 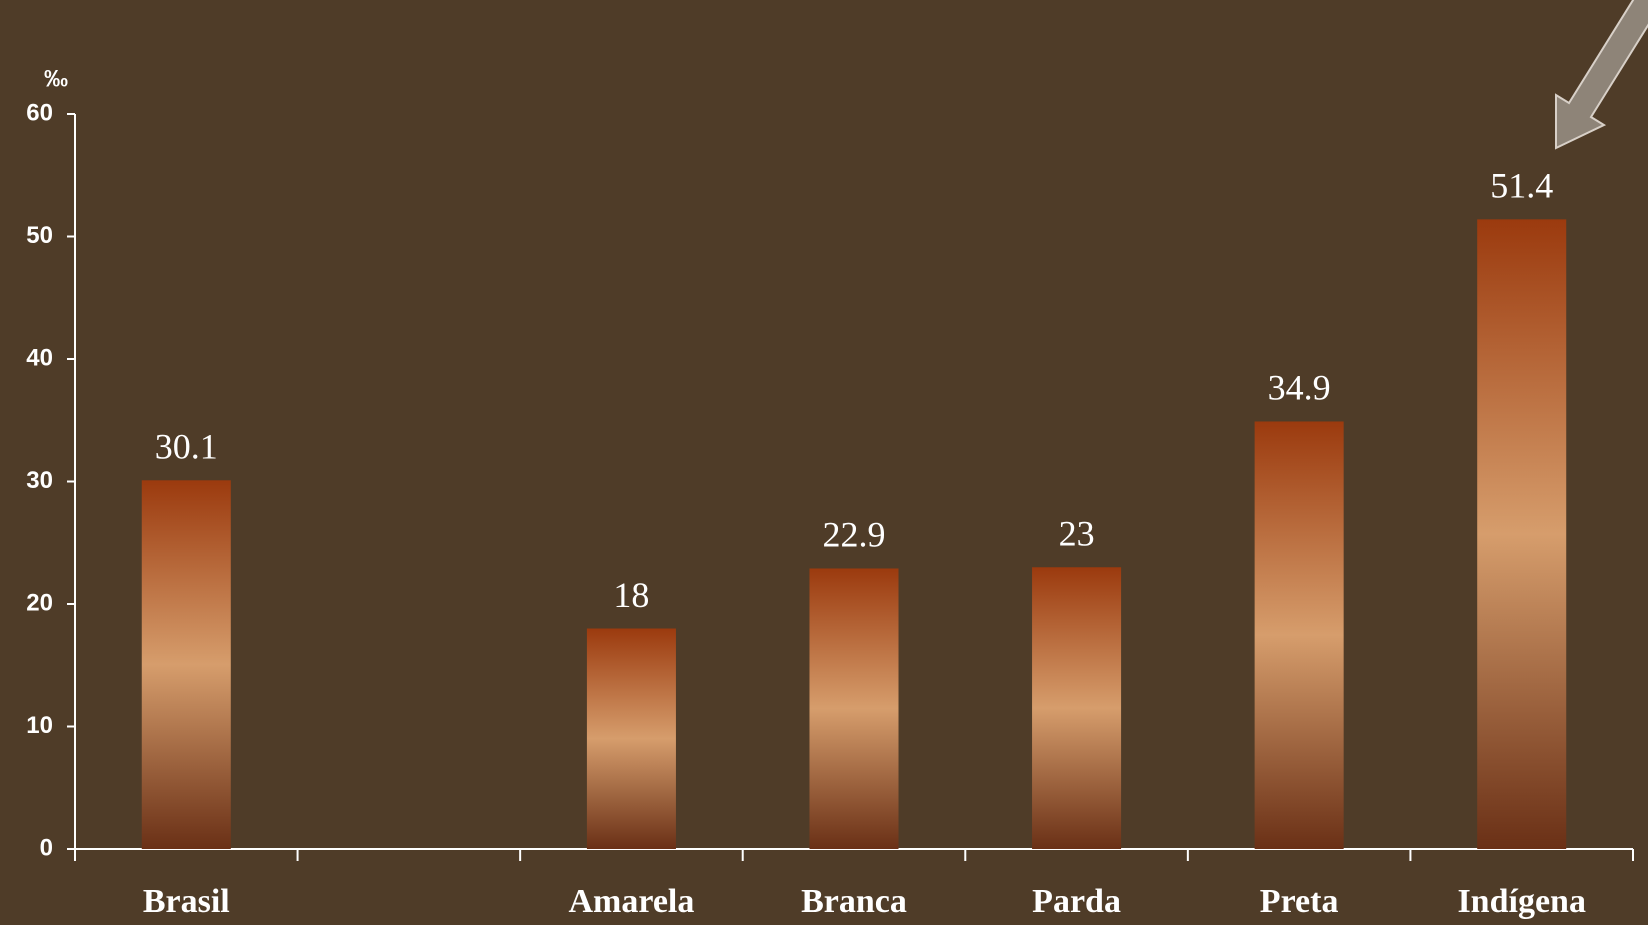 What do you see at coordinates (56, 78) in the screenshot?
I see `y-unit: ‰` at bounding box center [56, 78].